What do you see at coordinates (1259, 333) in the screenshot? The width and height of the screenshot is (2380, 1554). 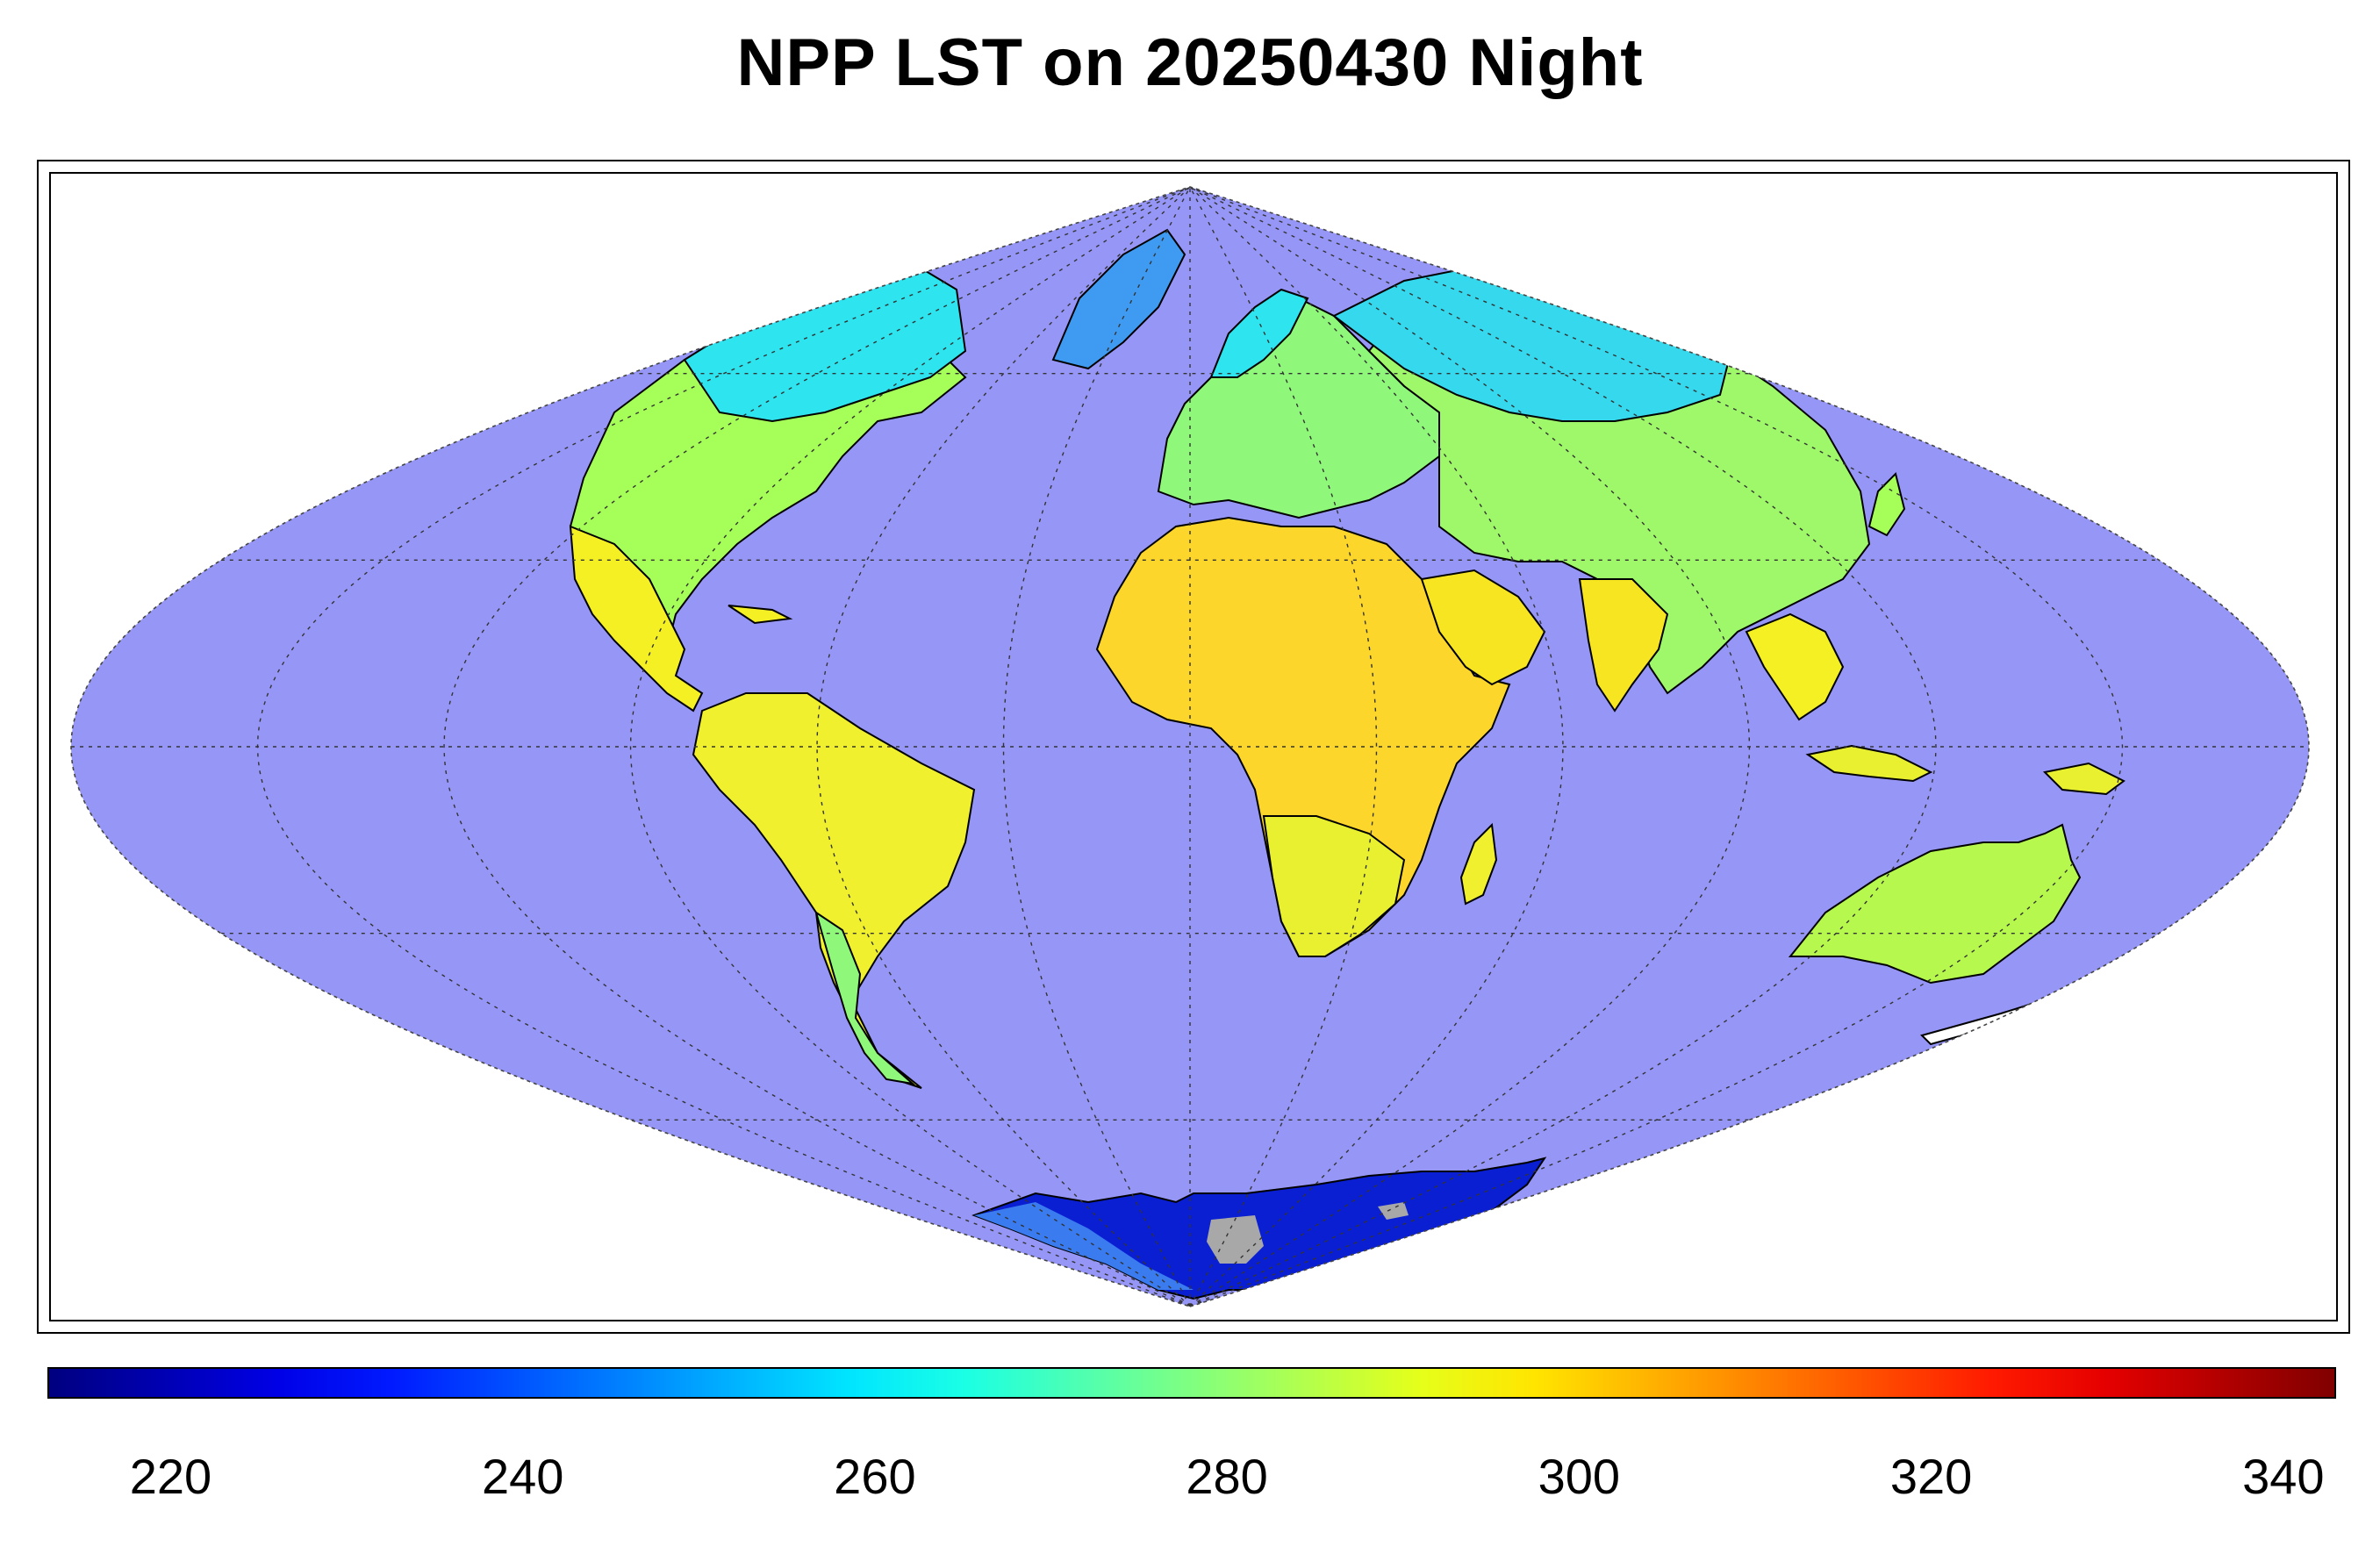 I see `land-scandinavia` at bounding box center [1259, 333].